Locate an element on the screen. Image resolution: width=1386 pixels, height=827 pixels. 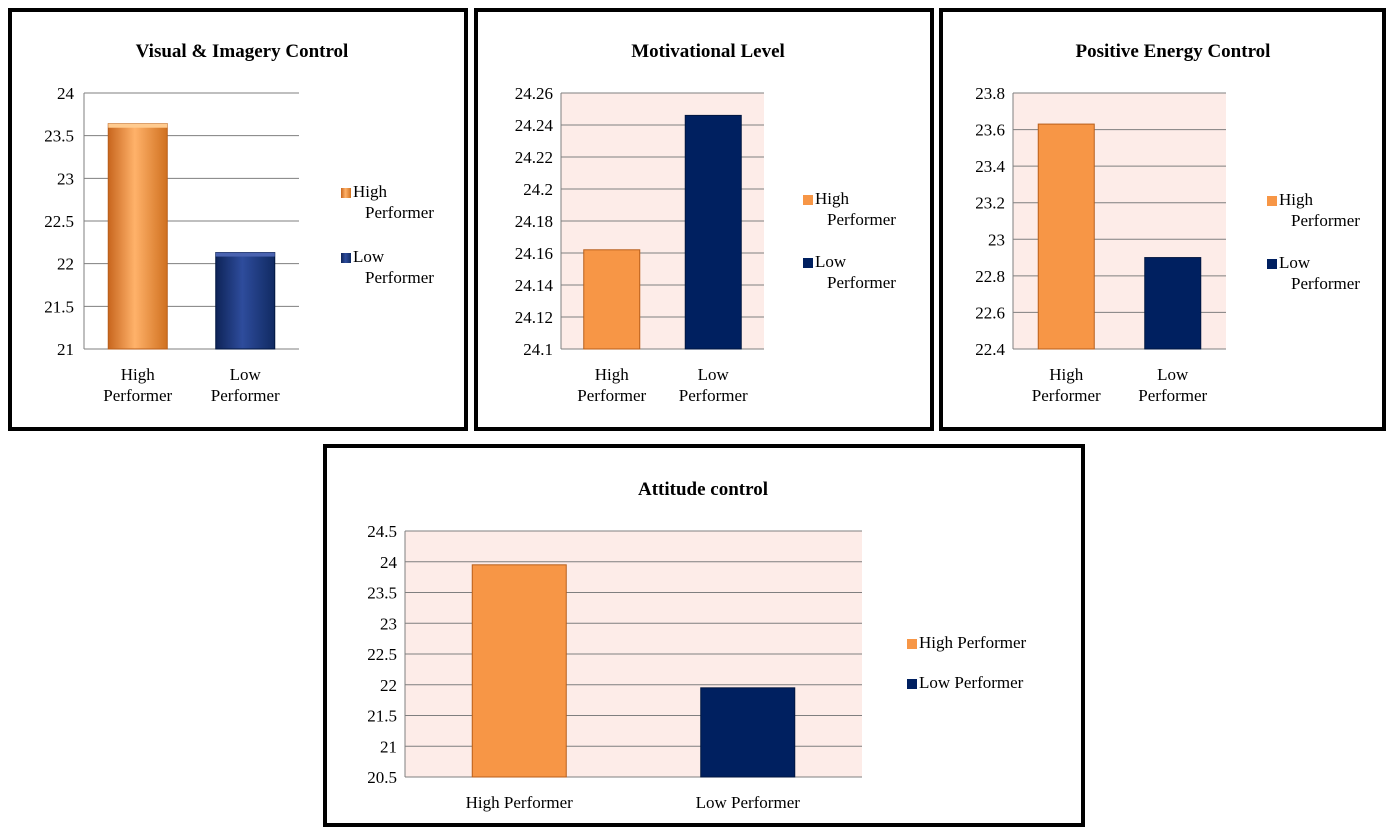
chart-title: Visual & Imagery Control is located at coordinates (242, 51).